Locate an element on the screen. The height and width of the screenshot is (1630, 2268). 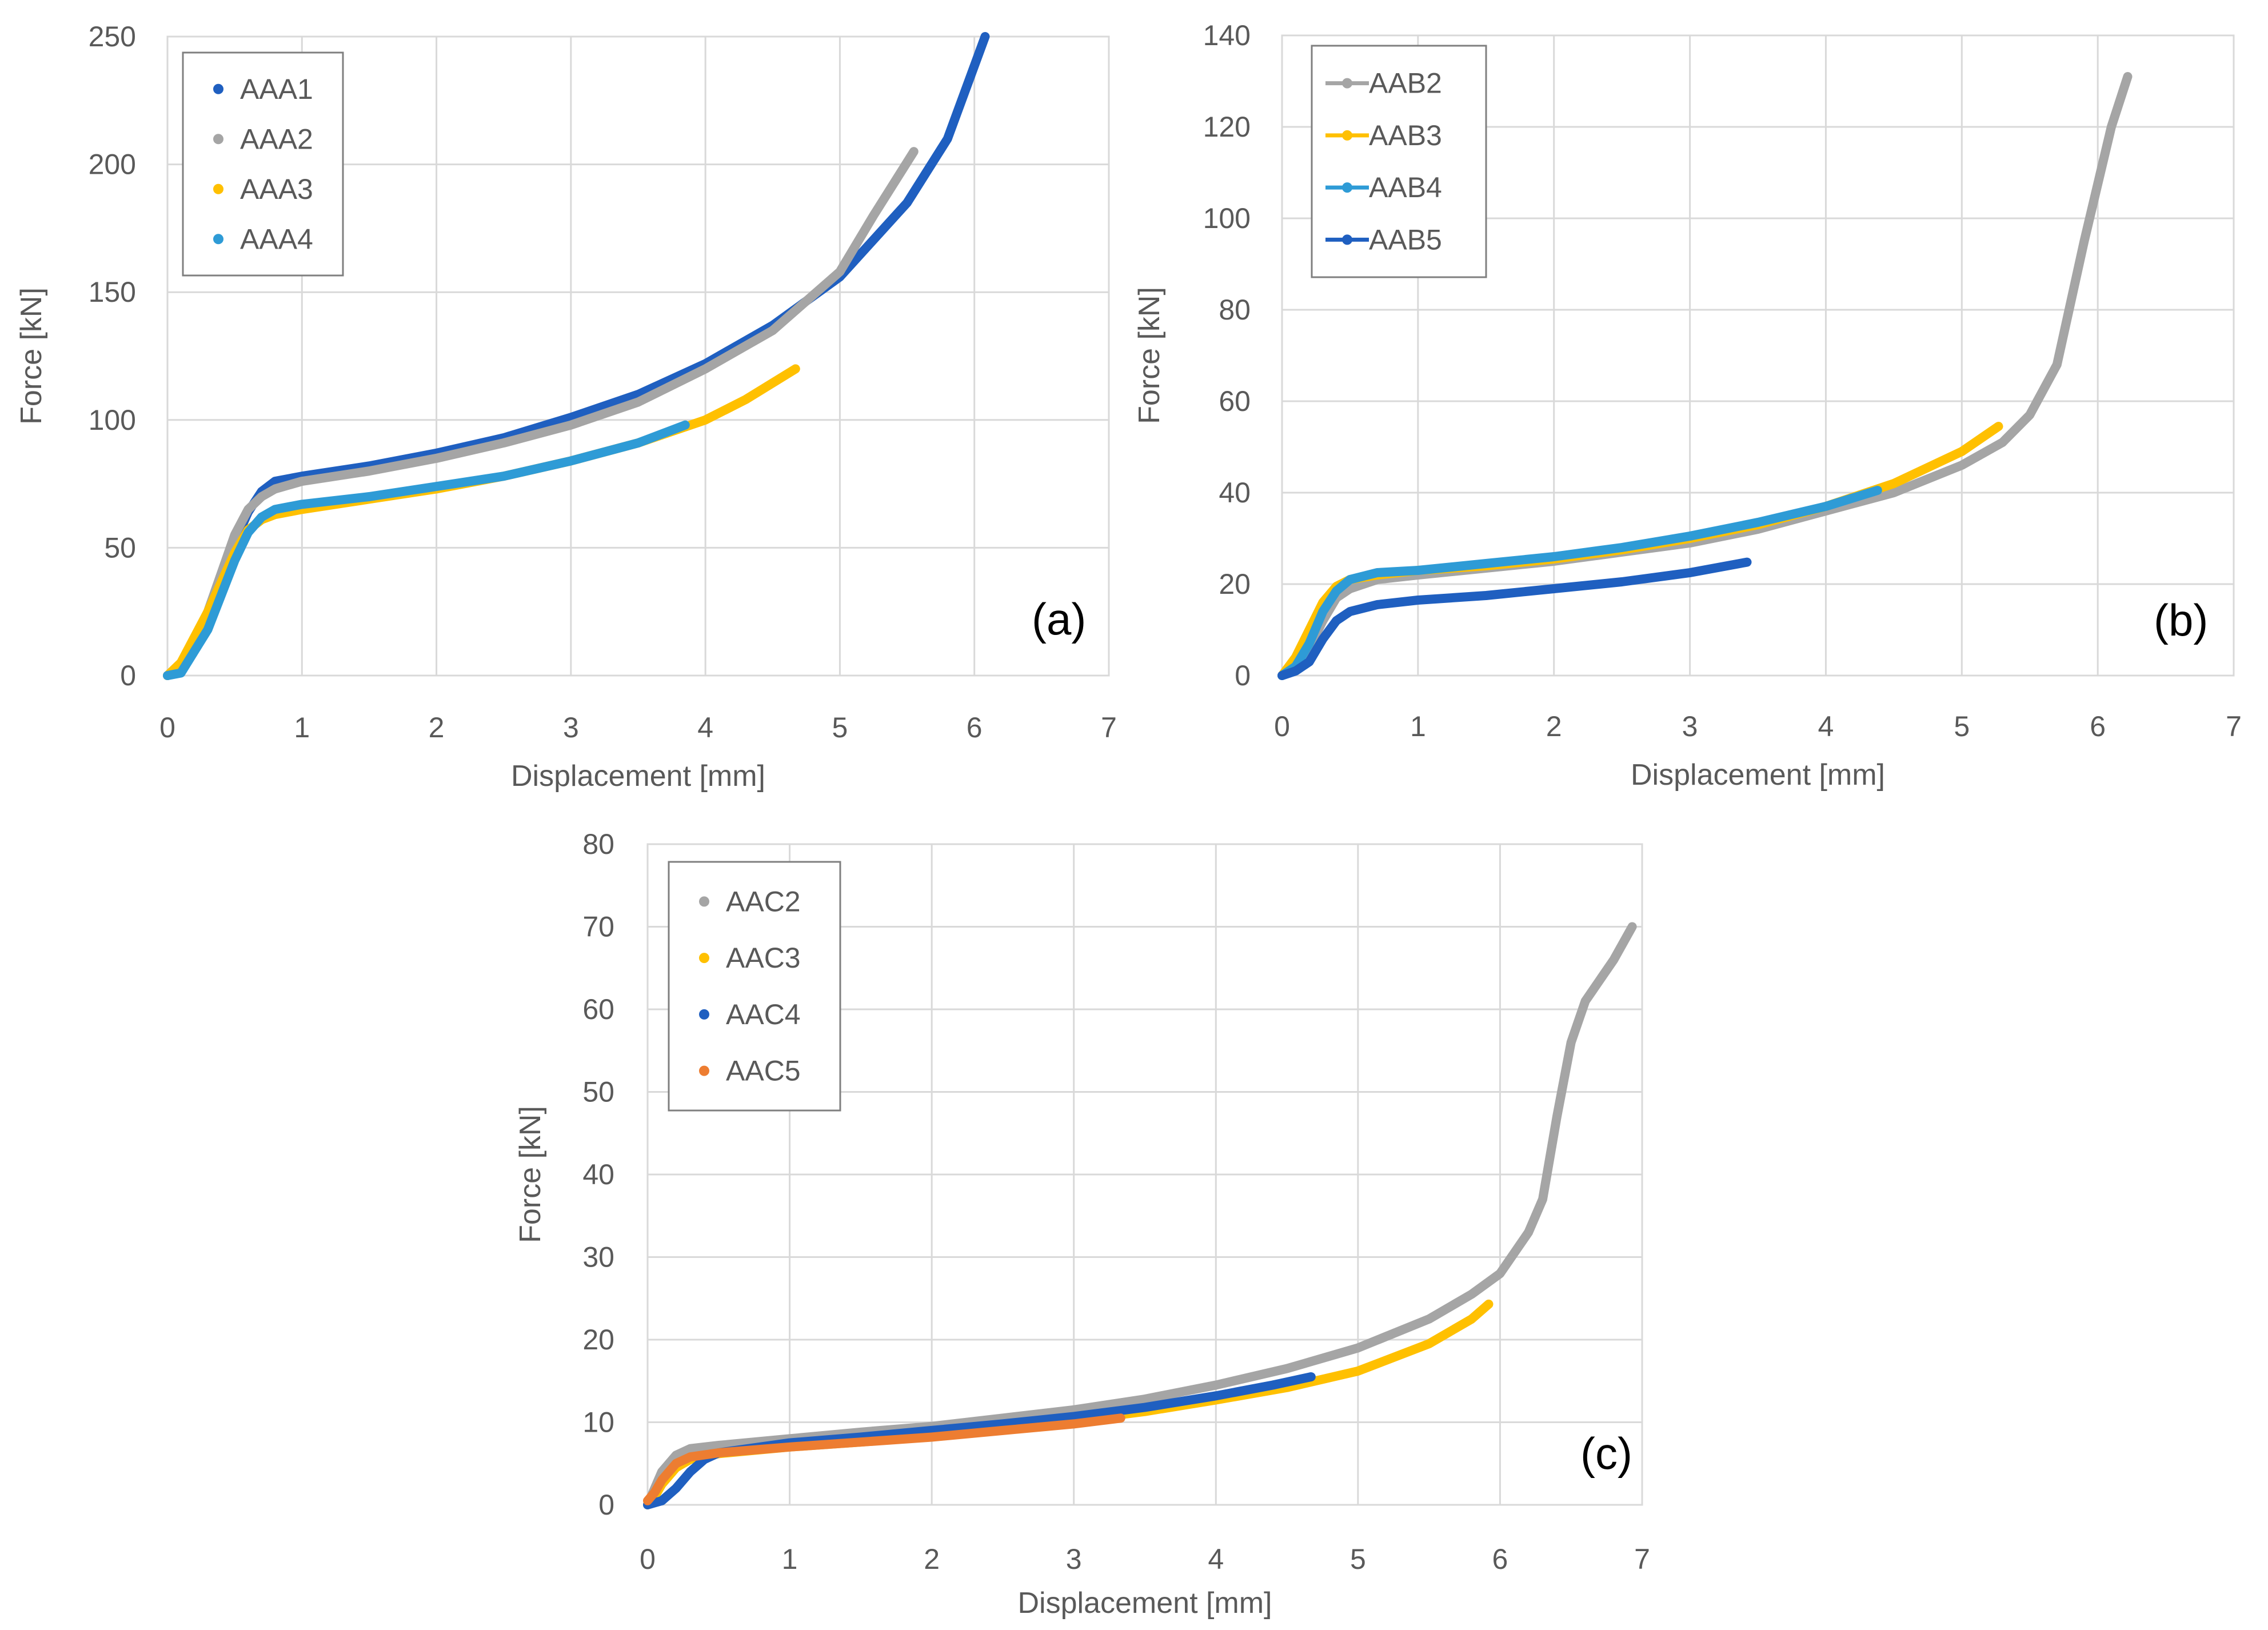
y-tick-label: 250 is located at coordinates (112, 37).